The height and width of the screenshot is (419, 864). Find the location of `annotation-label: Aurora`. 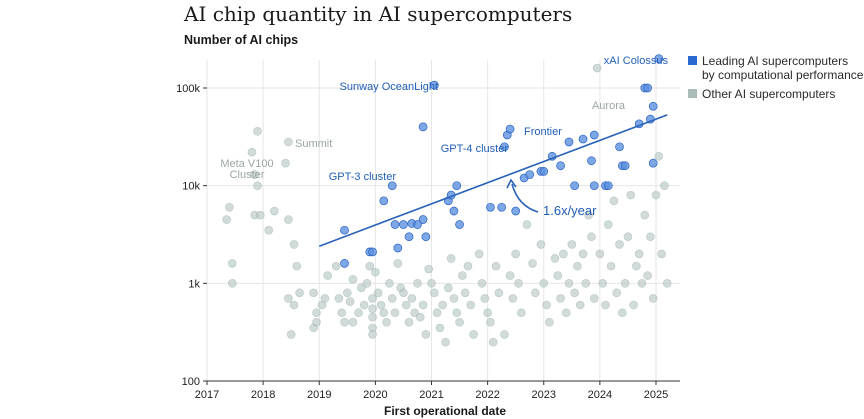

annotation-label: Aurora is located at coordinates (609, 106).